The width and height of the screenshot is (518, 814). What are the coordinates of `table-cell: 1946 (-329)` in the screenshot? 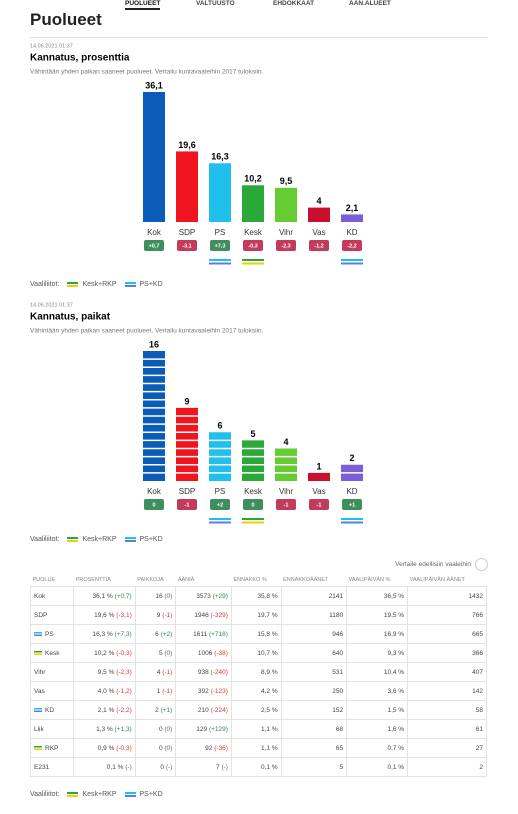 It's located at (203, 615).